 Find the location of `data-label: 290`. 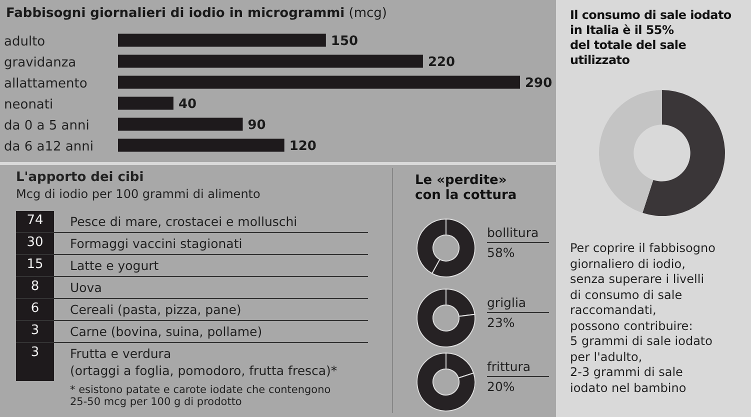

data-label: 290 is located at coordinates (538, 83).